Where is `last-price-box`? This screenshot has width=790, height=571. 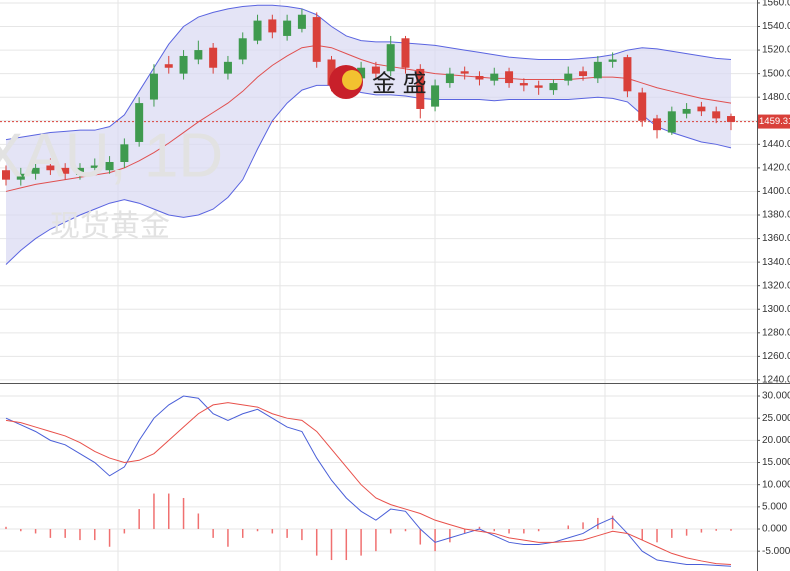 last-price-box is located at coordinates (774, 121).